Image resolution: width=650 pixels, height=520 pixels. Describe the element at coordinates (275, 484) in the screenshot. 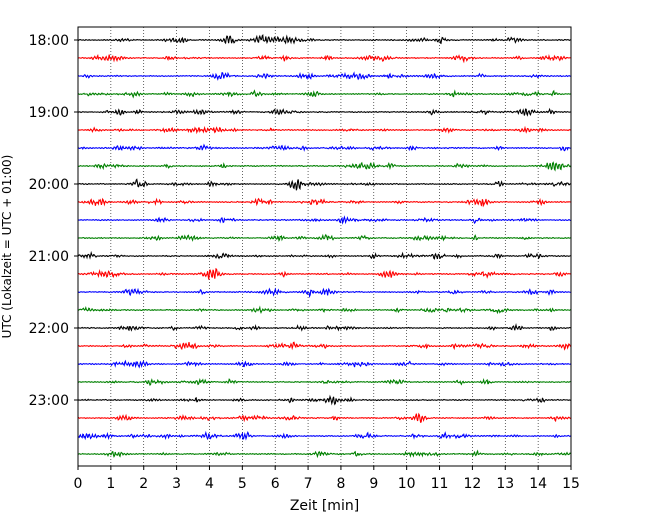

I see `x-tick-label: 6` at that location.